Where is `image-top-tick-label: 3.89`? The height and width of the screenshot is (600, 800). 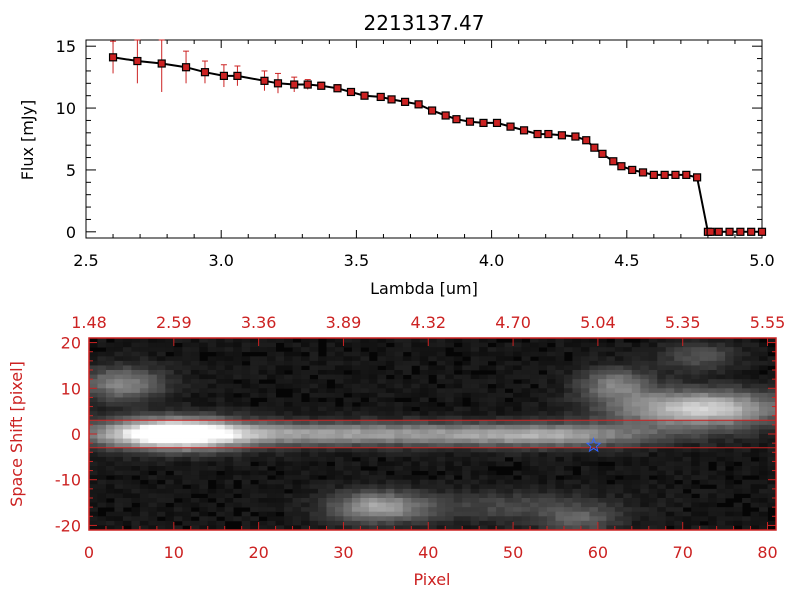
image-top-tick-label: 3.89 is located at coordinates (344, 322).